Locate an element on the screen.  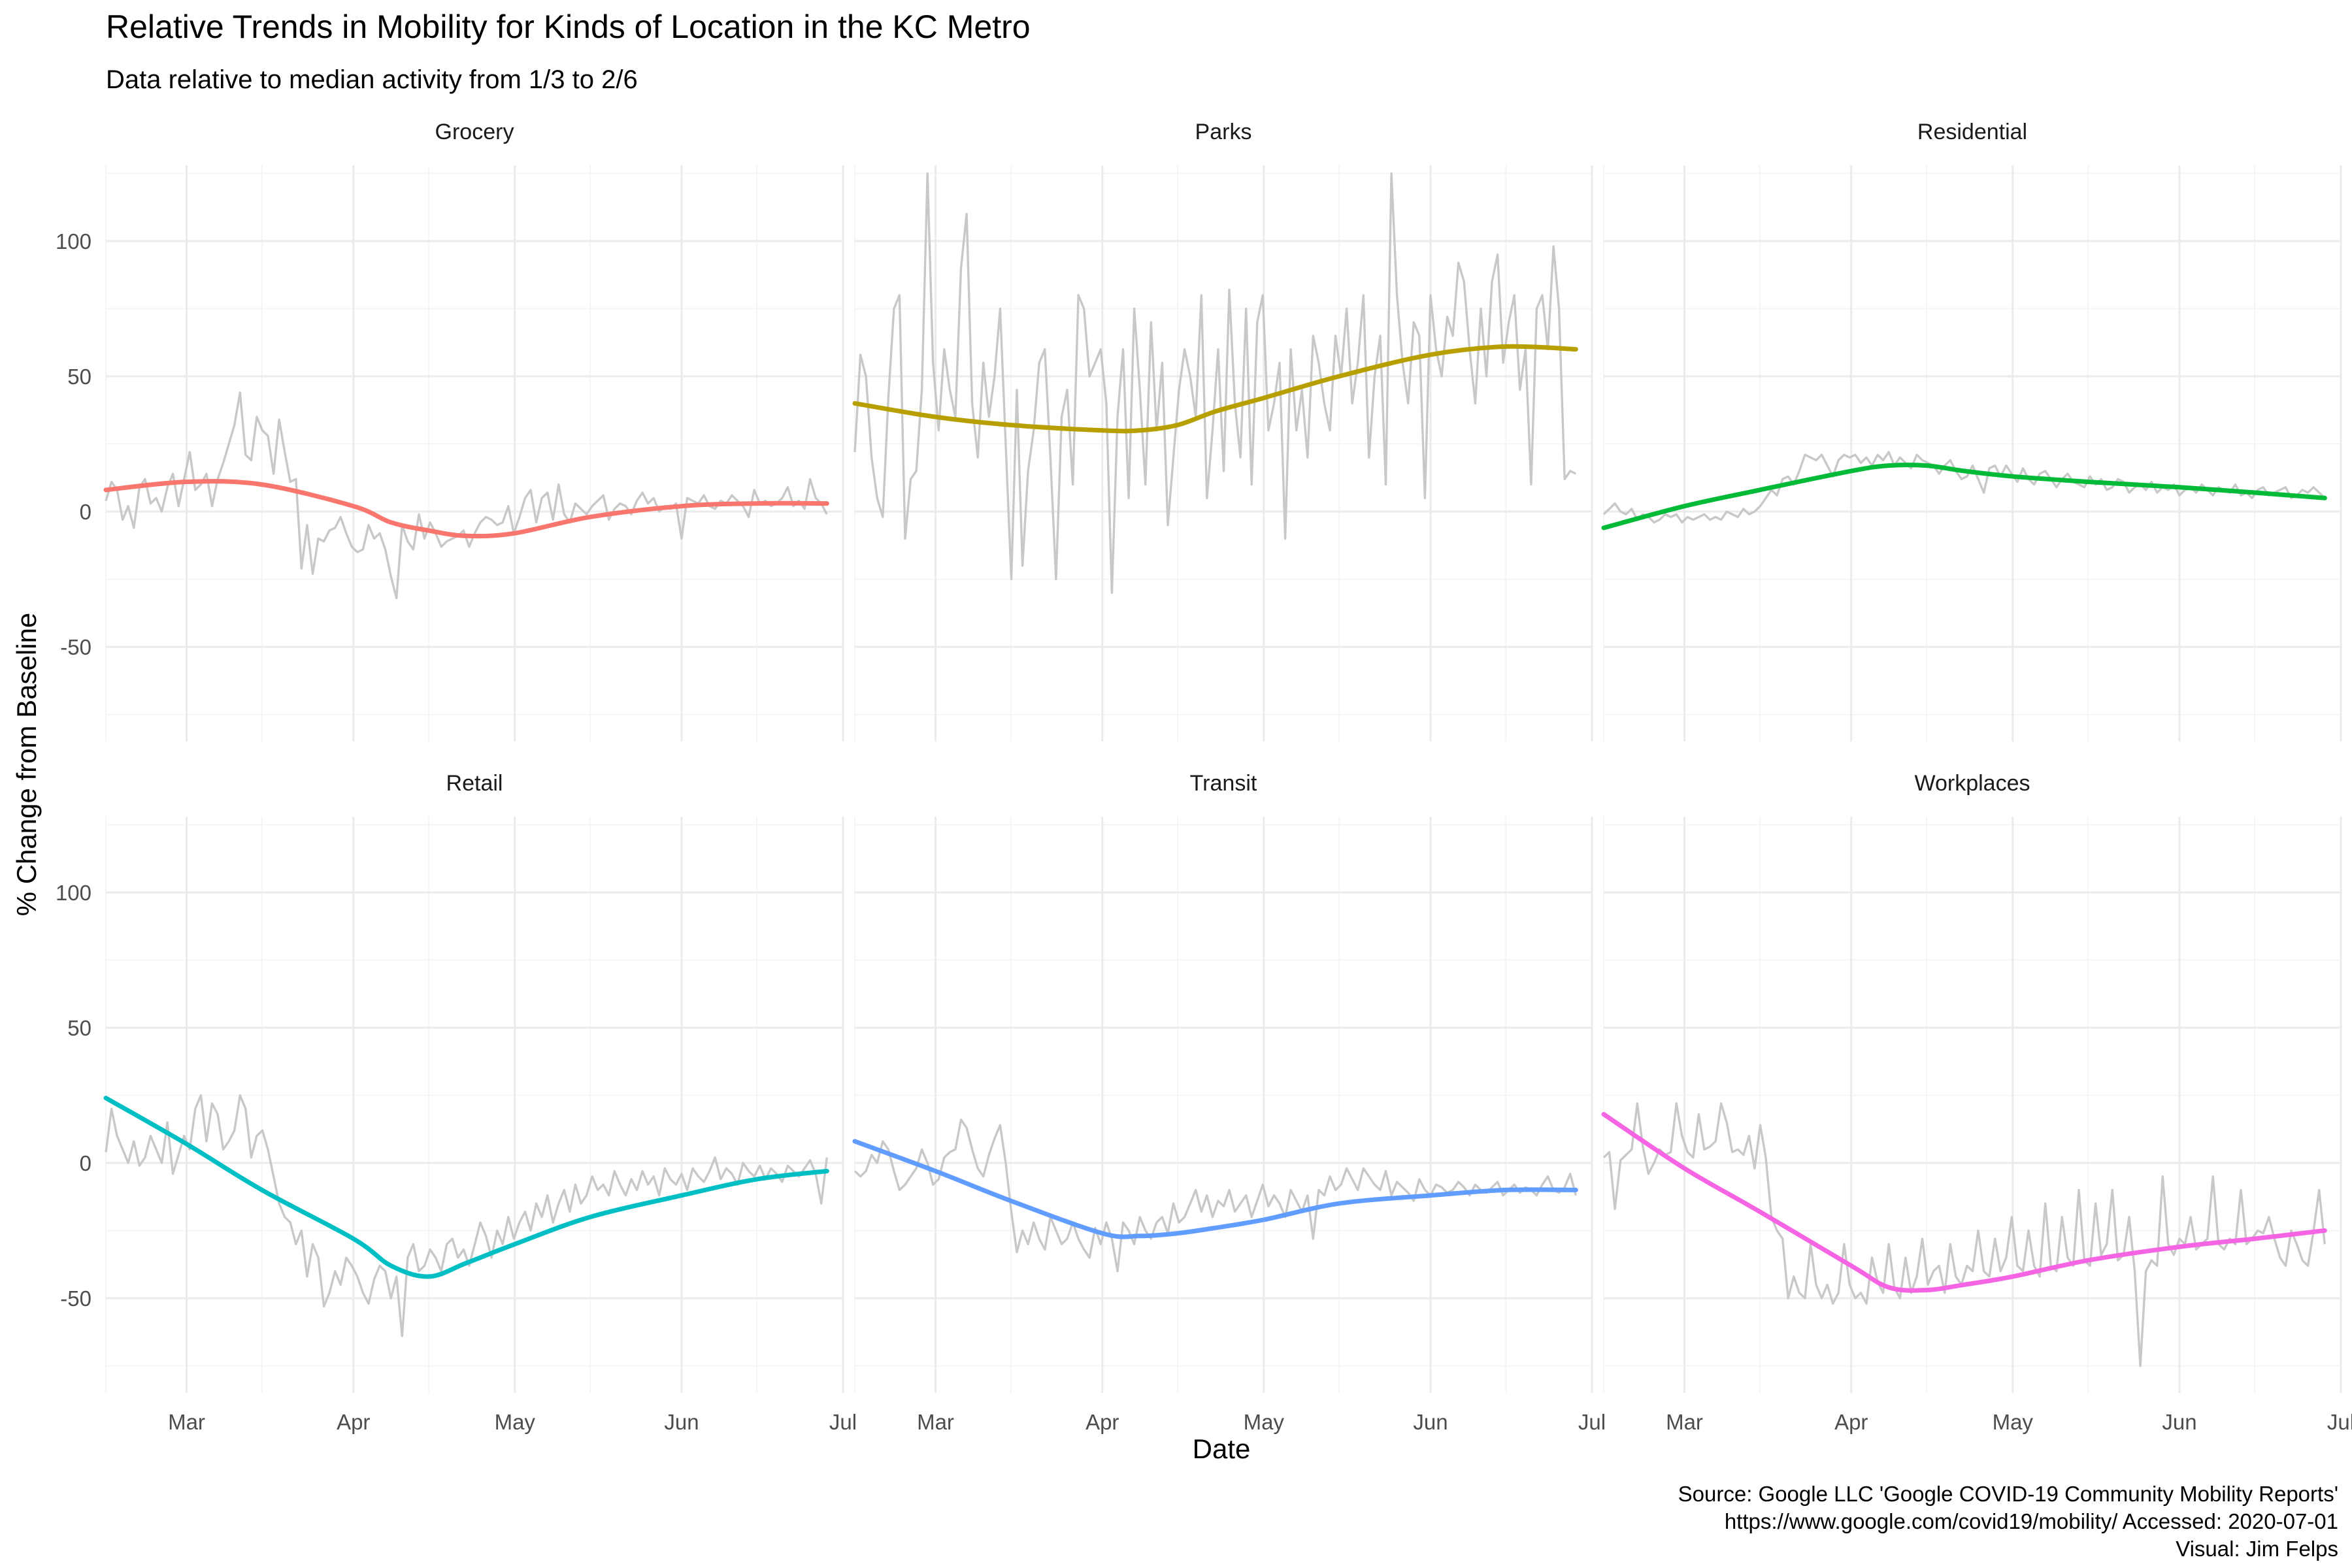
panel-workplaces: Workplaces Mar Apr May Jun Jul is located at coordinates (1976, 1102).